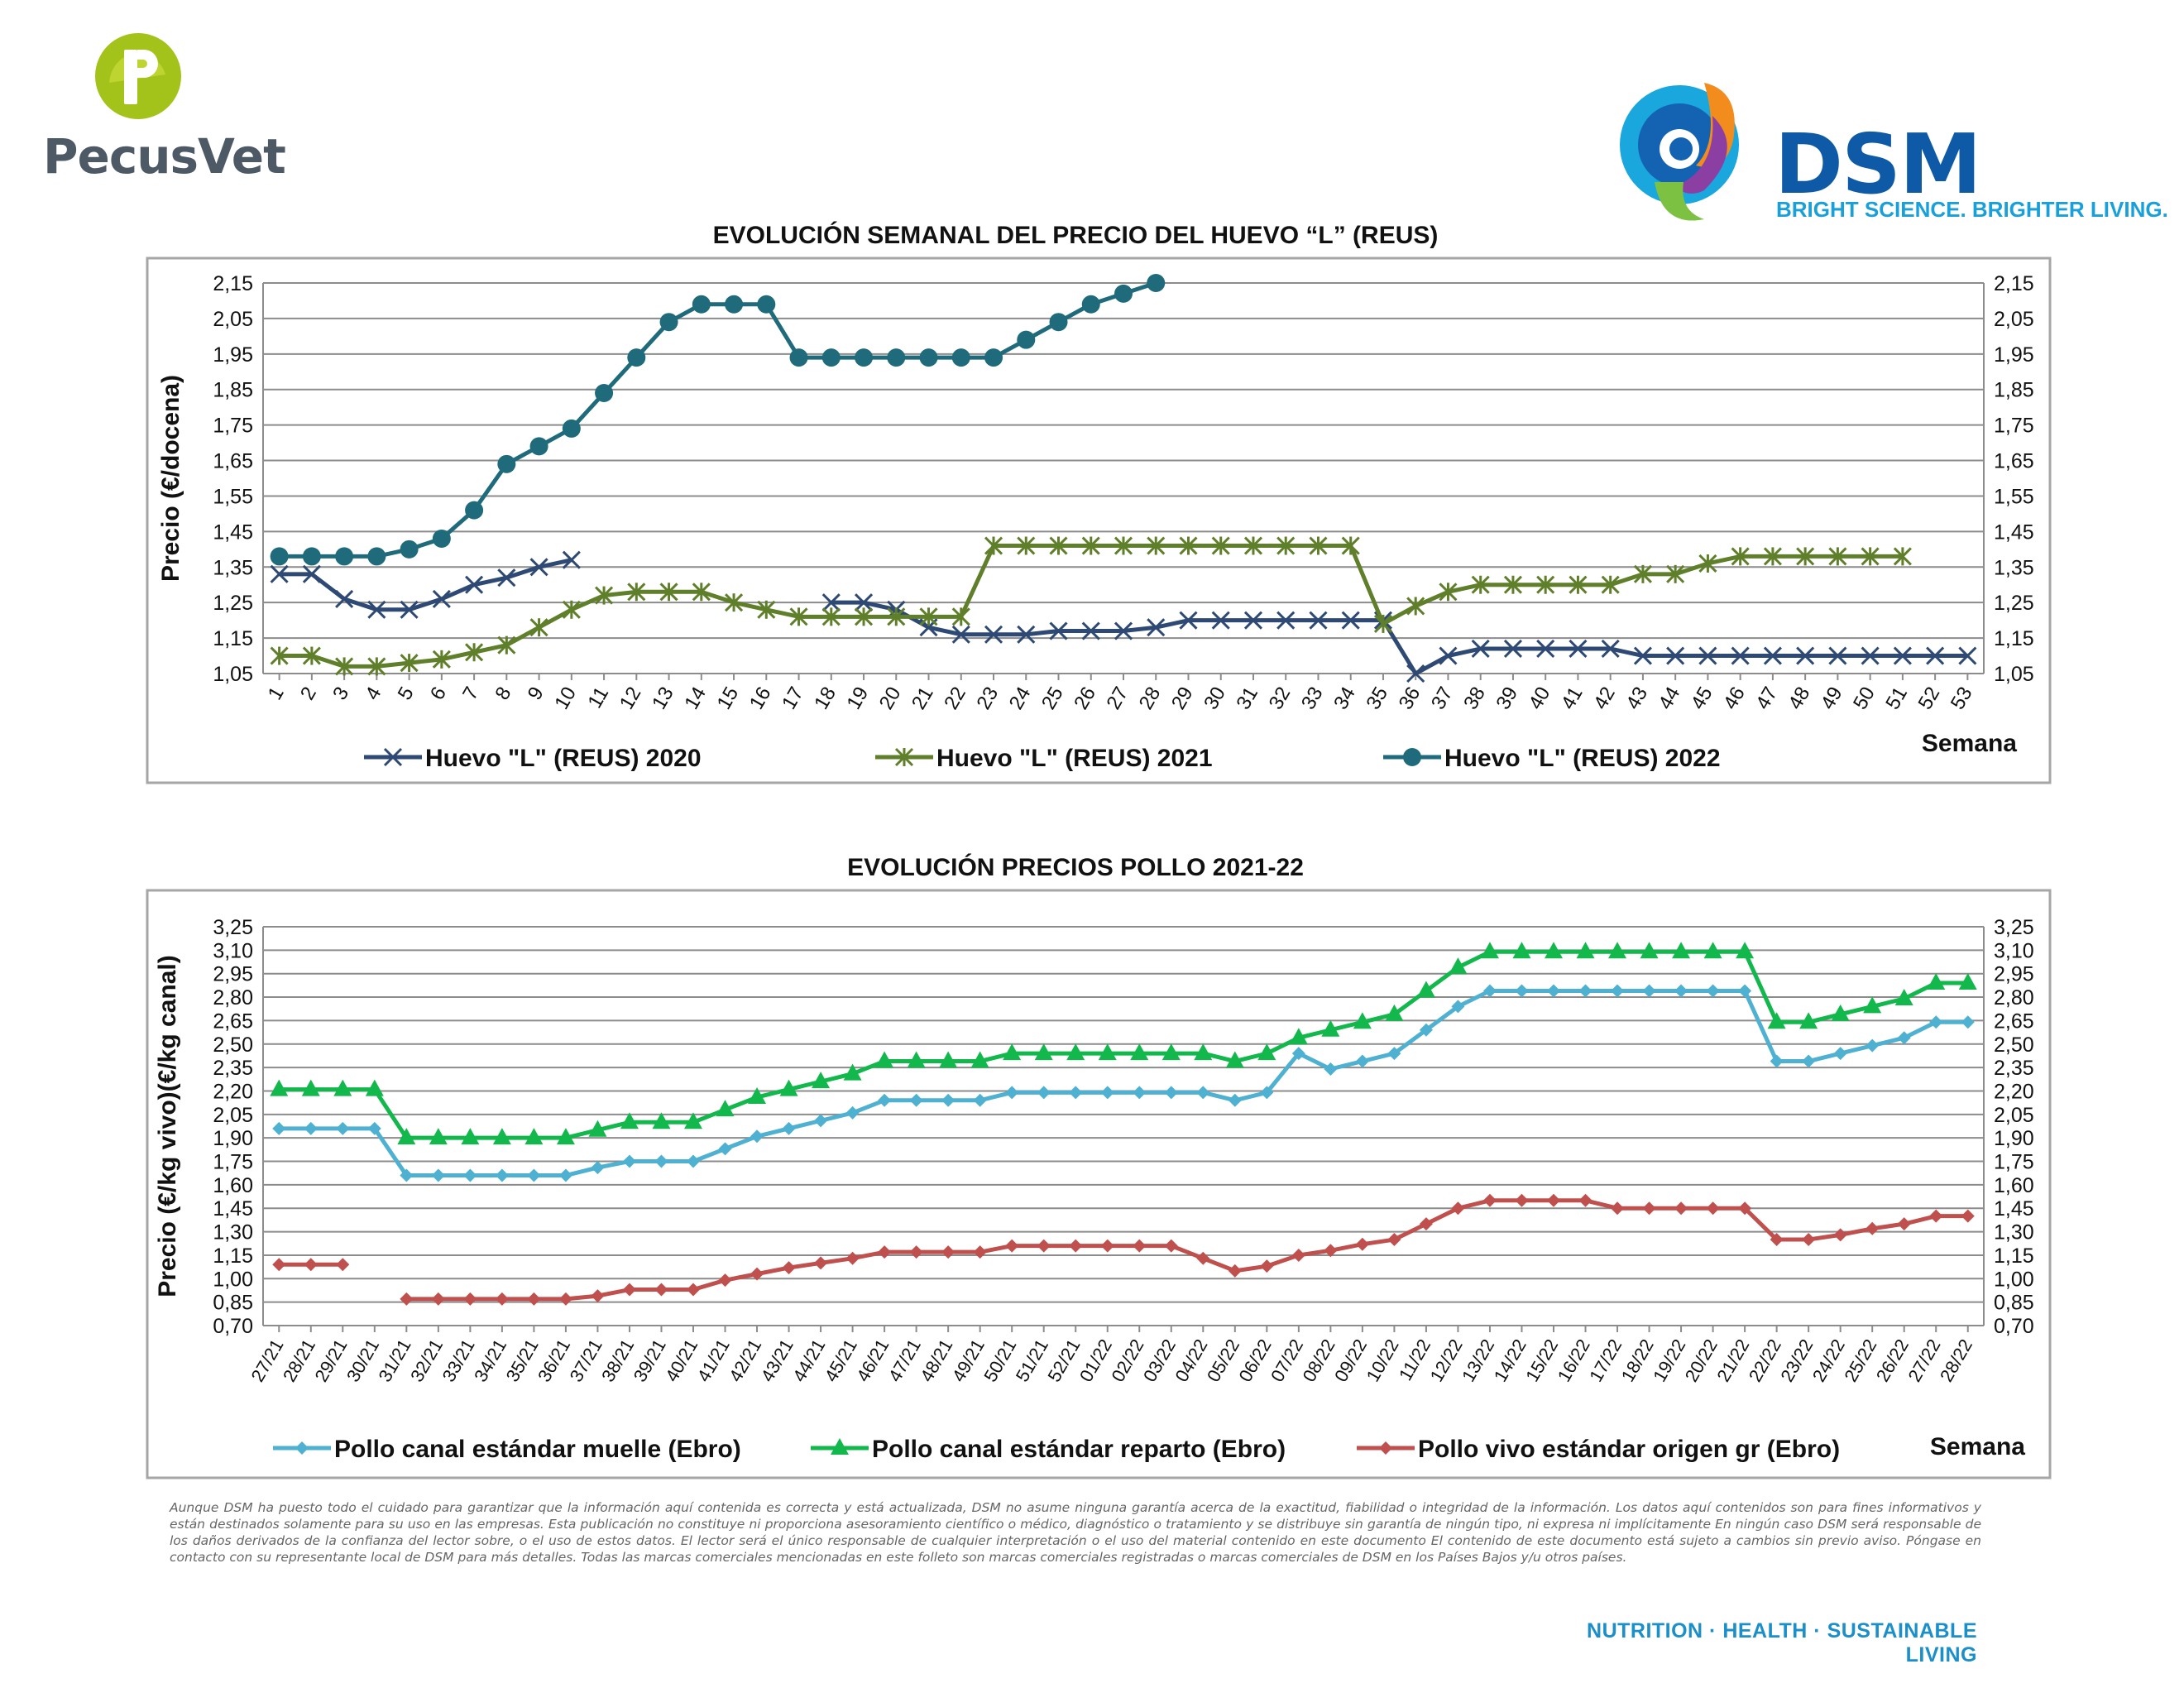 Image resolution: width=2184 pixels, height=1688 pixels. What do you see at coordinates (1412, 757) in the screenshot?
I see `egg-legend-marker` at bounding box center [1412, 757].